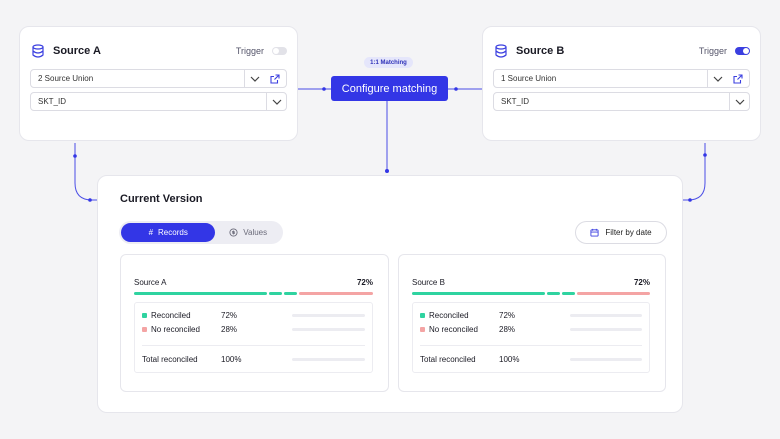 Image resolution: width=780 pixels, height=439 pixels. I want to click on panel-title: Source A, so click(150, 282).